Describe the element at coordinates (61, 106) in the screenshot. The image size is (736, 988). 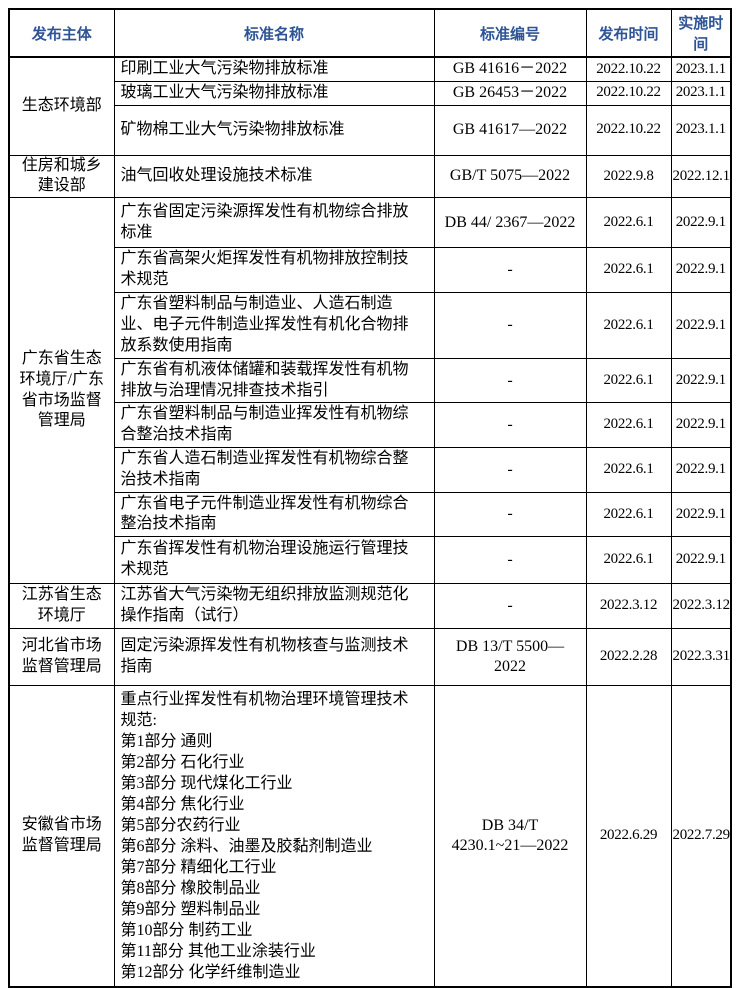
I see `publisher-cell: 生态环境部` at that location.